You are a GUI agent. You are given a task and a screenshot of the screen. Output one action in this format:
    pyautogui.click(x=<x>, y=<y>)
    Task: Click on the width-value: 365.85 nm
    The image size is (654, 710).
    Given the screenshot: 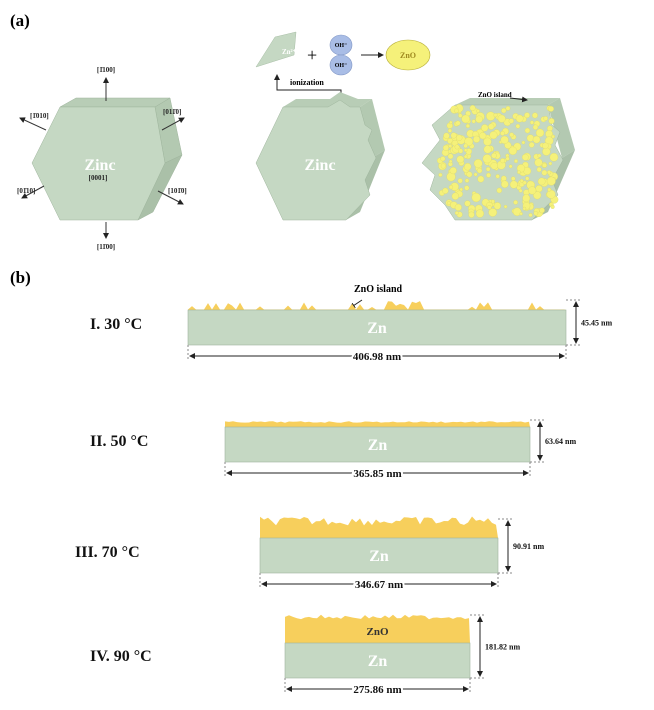 What is the action you would take?
    pyautogui.click(x=377, y=474)
    